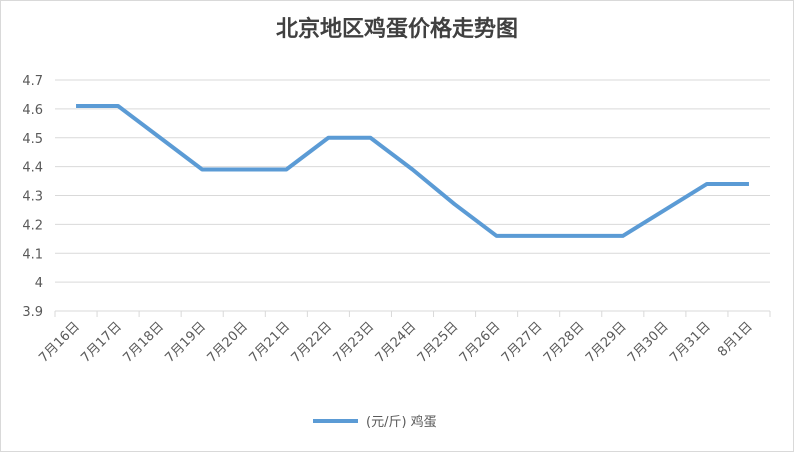 The image size is (794, 456). Describe the element at coordinates (32, 139) in the screenshot. I see `y-tick-label: 4.5` at that location.